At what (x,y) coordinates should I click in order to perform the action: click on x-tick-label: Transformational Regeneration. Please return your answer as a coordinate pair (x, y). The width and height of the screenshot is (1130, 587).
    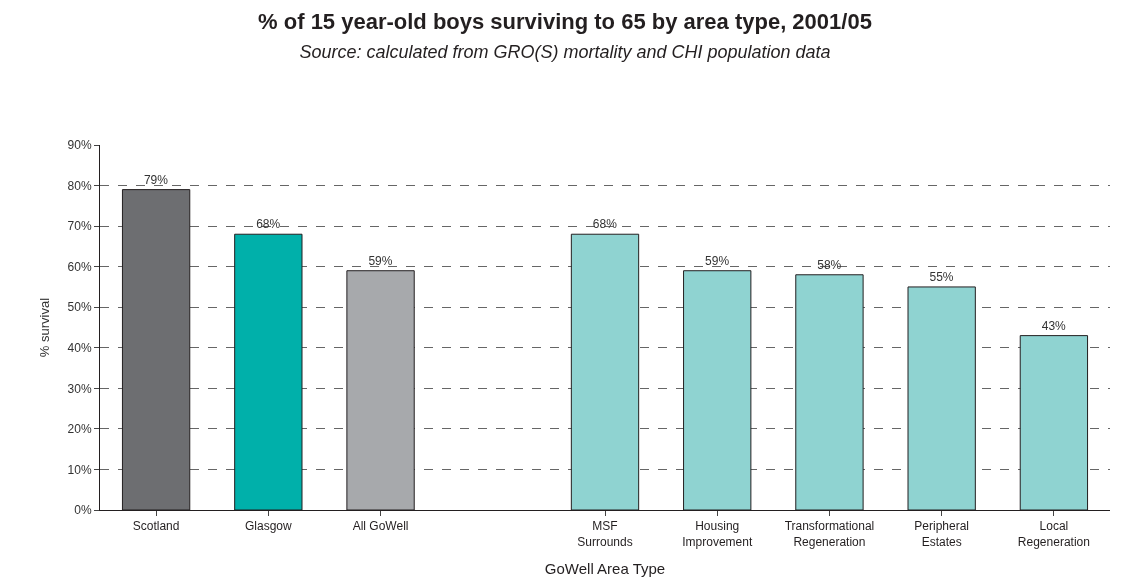
    Looking at the image, I should click on (829, 534).